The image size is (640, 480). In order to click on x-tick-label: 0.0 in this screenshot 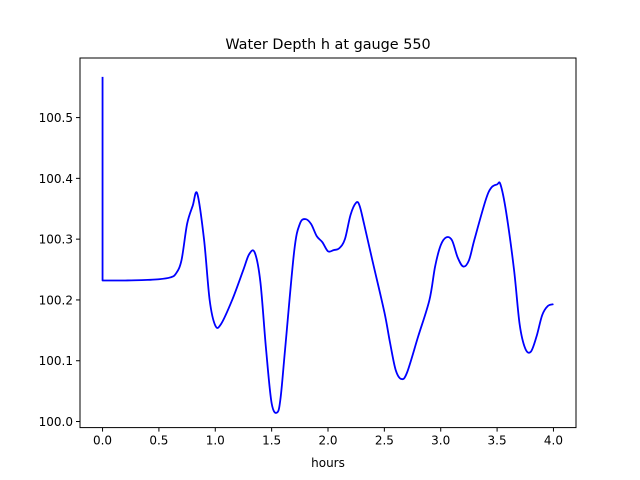, I will do `click(102, 441)`.